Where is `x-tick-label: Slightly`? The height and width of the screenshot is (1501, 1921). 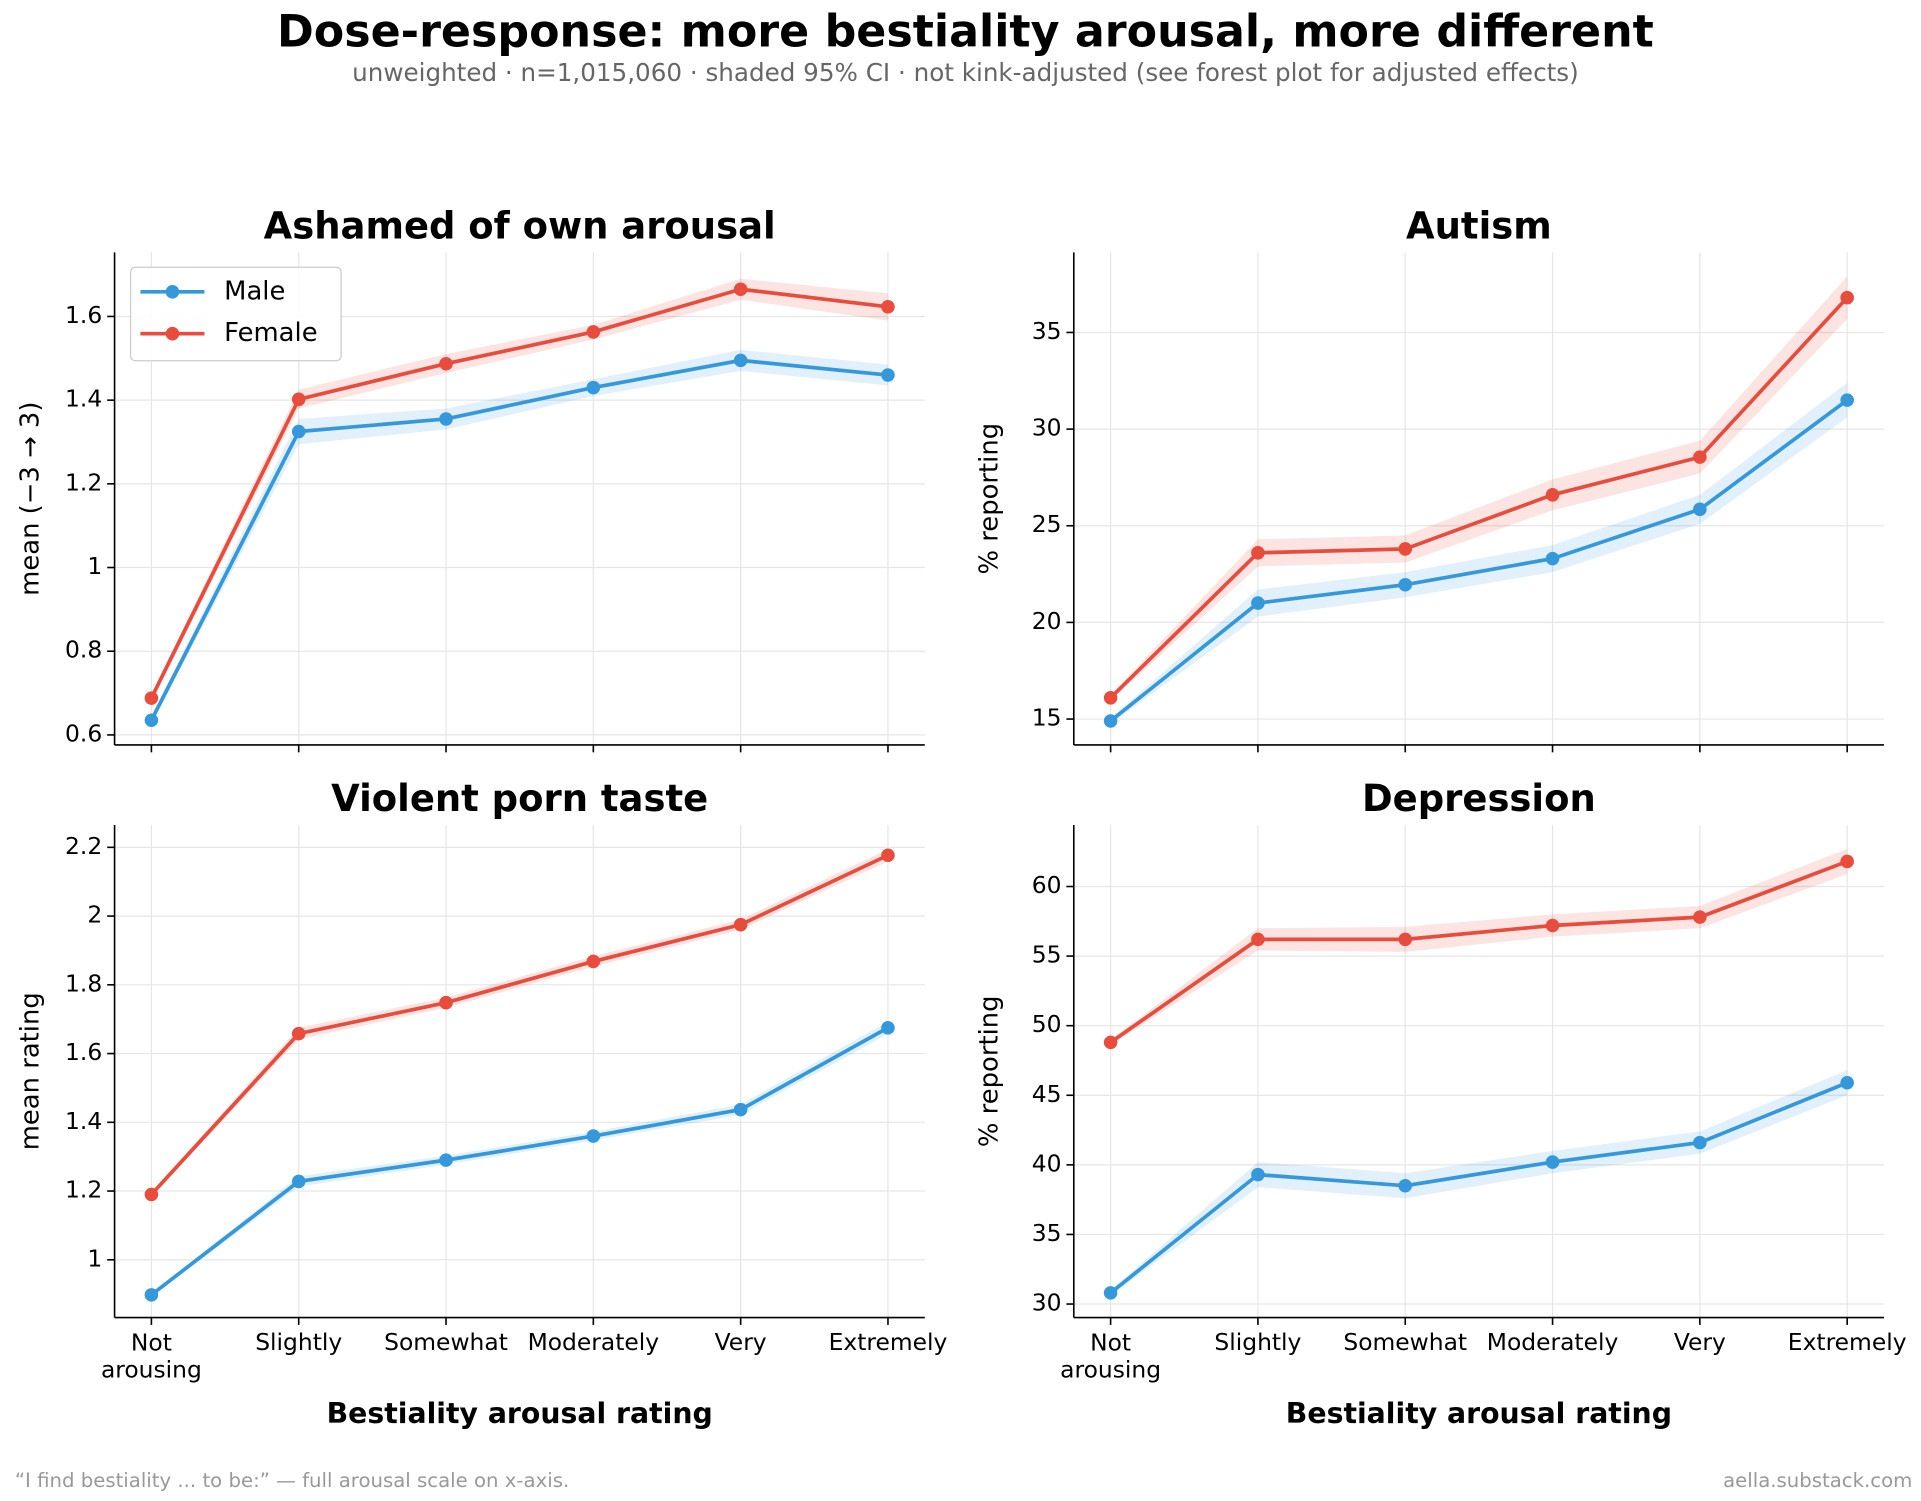 x-tick-label: Slightly is located at coordinates (298, 1342).